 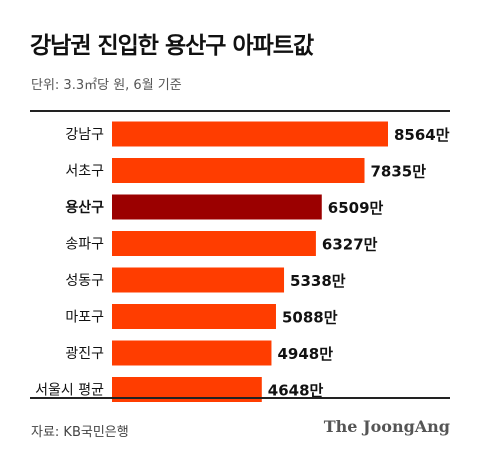 What do you see at coordinates (240, 398) in the screenshot?
I see `bottom-rule` at bounding box center [240, 398].